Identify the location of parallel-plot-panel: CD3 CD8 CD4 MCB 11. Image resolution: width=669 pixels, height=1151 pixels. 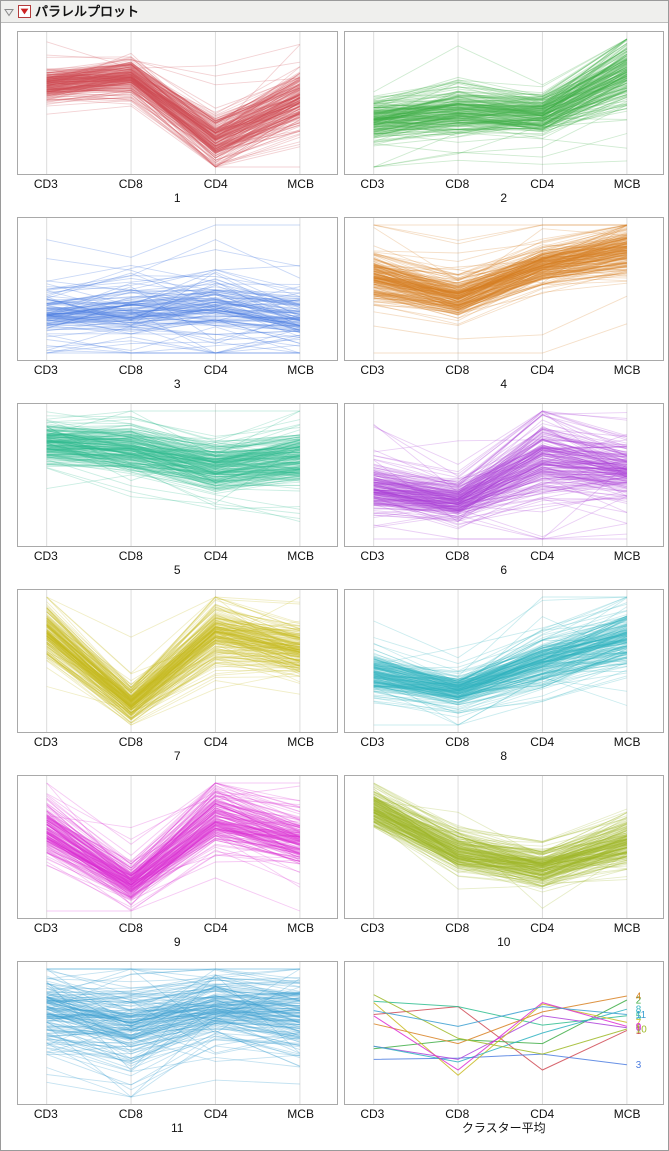
(177, 1048).